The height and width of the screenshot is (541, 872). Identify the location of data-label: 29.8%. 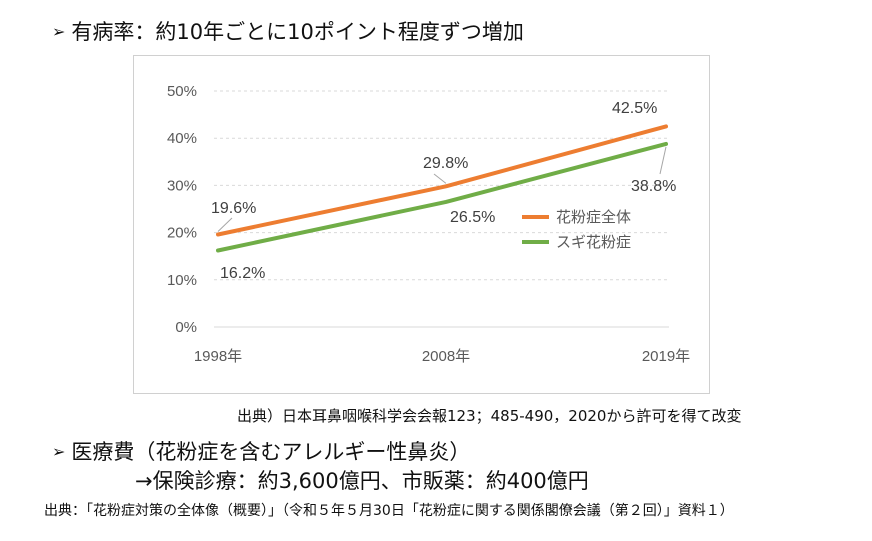
(445, 163).